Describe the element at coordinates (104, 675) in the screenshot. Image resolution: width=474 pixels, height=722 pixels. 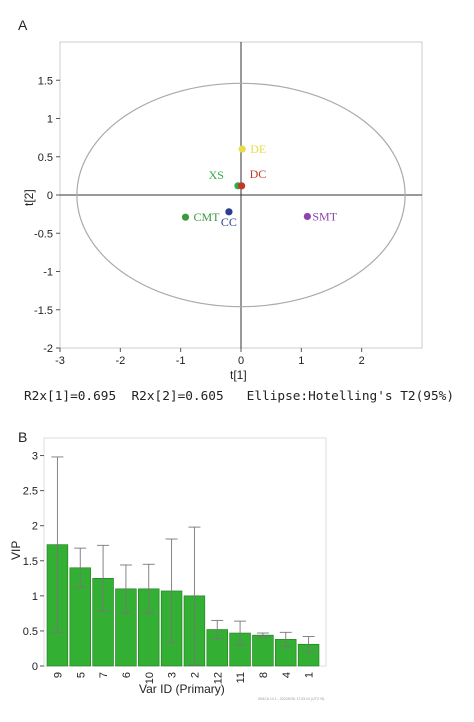
I see `x-tick-label-b: 7` at that location.